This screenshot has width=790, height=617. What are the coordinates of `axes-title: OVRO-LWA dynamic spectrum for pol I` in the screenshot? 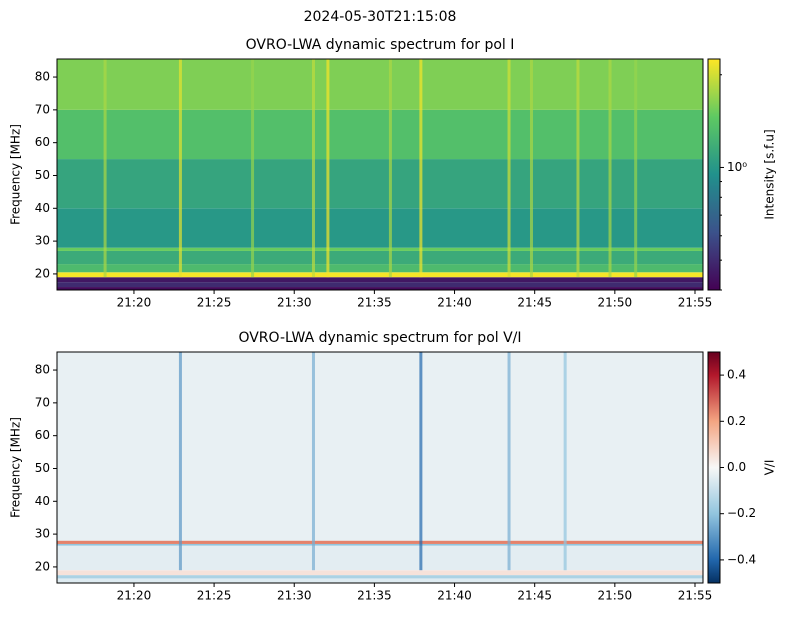 It's located at (380, 45).